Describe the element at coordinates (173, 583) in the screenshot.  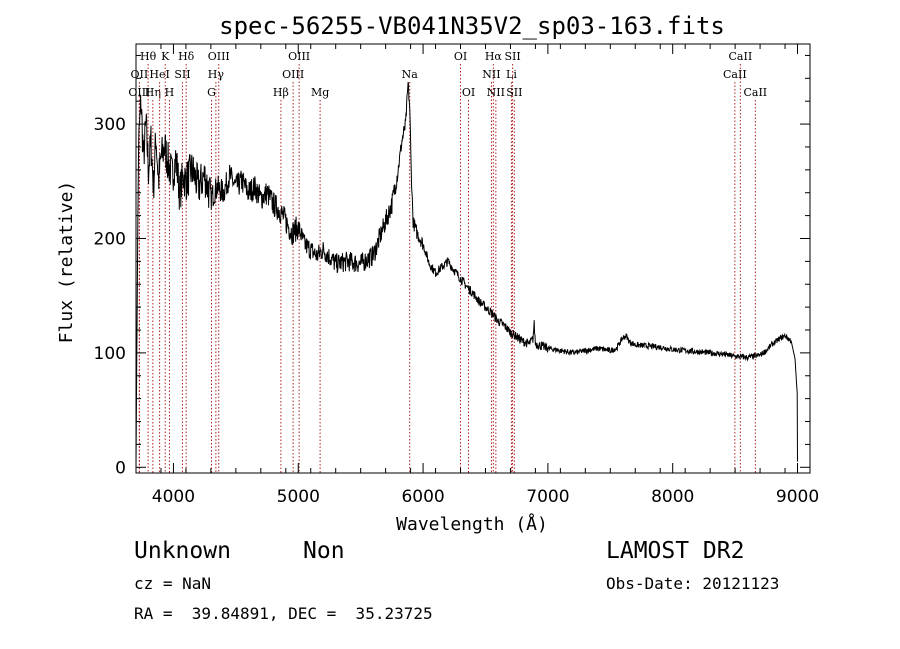
I see `redshift-label: cz = NaN` at that location.